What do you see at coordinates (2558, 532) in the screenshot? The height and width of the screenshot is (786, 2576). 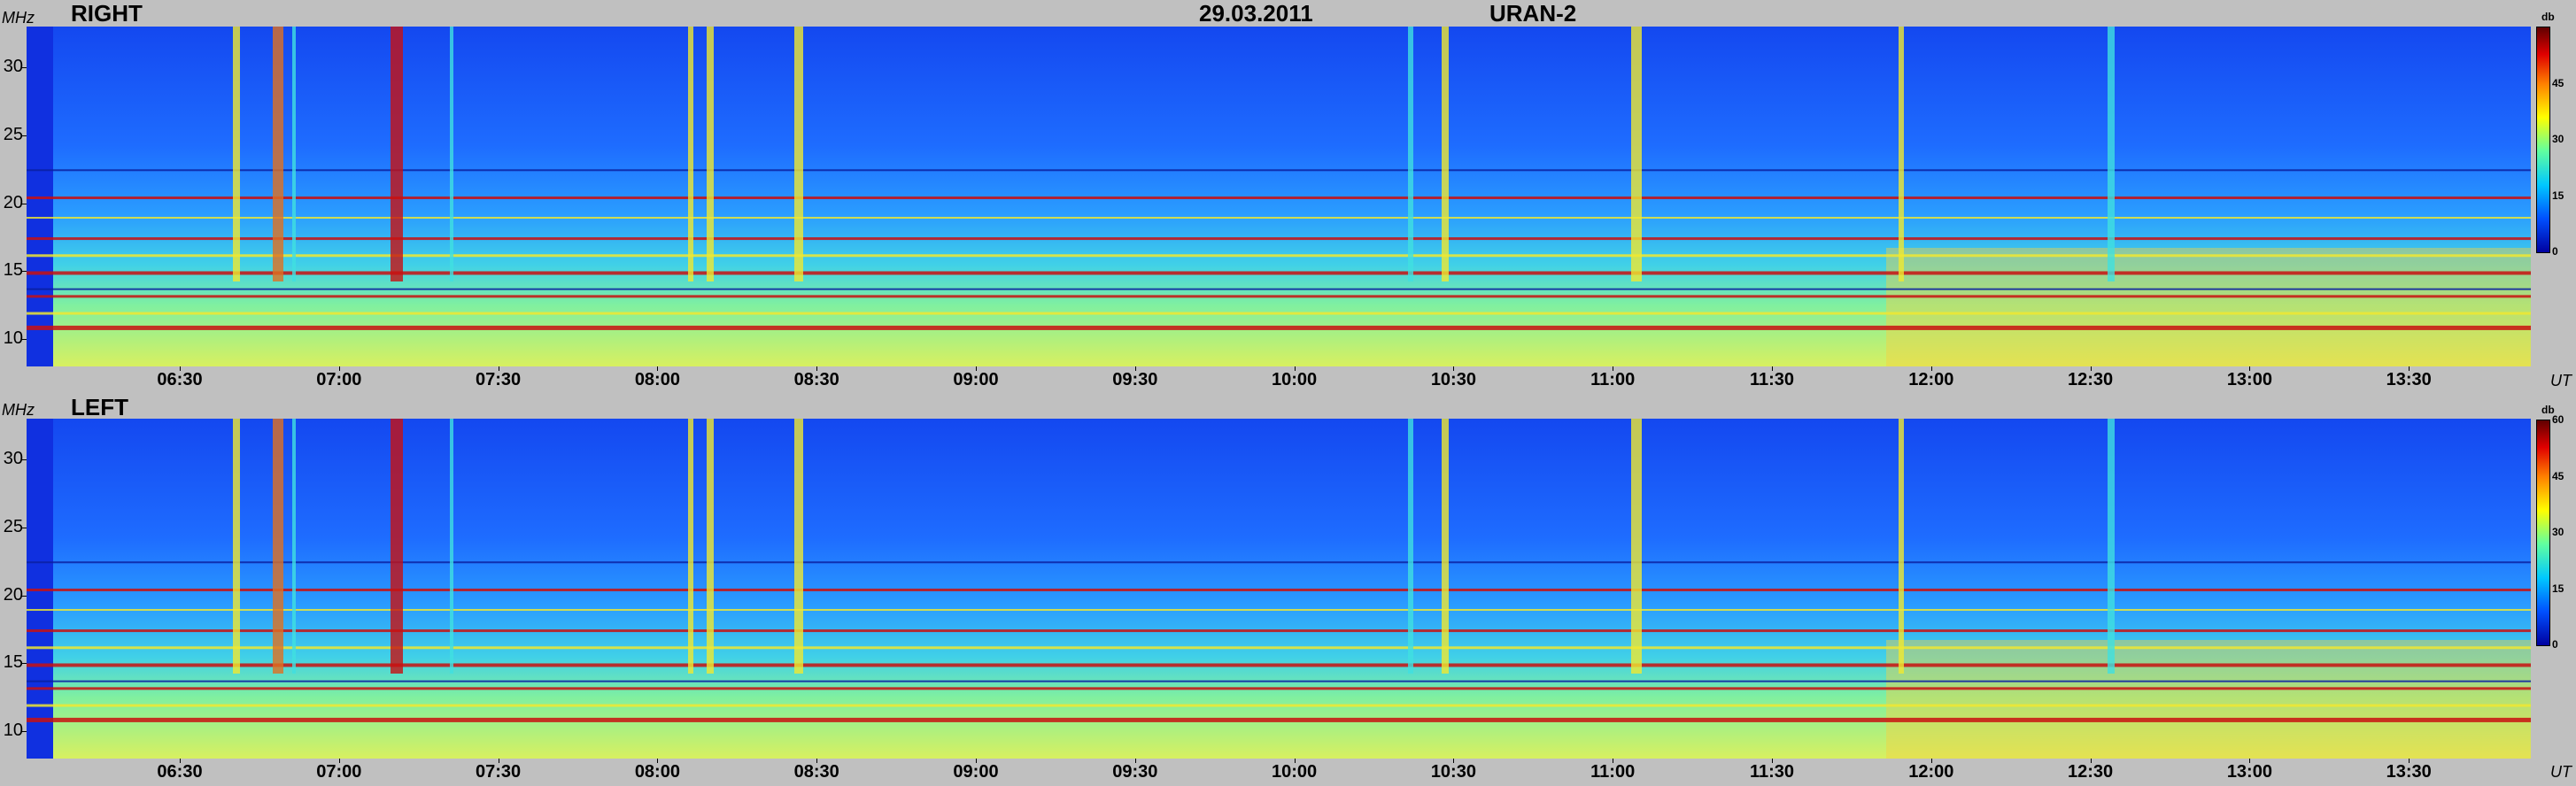 I see `colorbar-tick-label: 30` at bounding box center [2558, 532].